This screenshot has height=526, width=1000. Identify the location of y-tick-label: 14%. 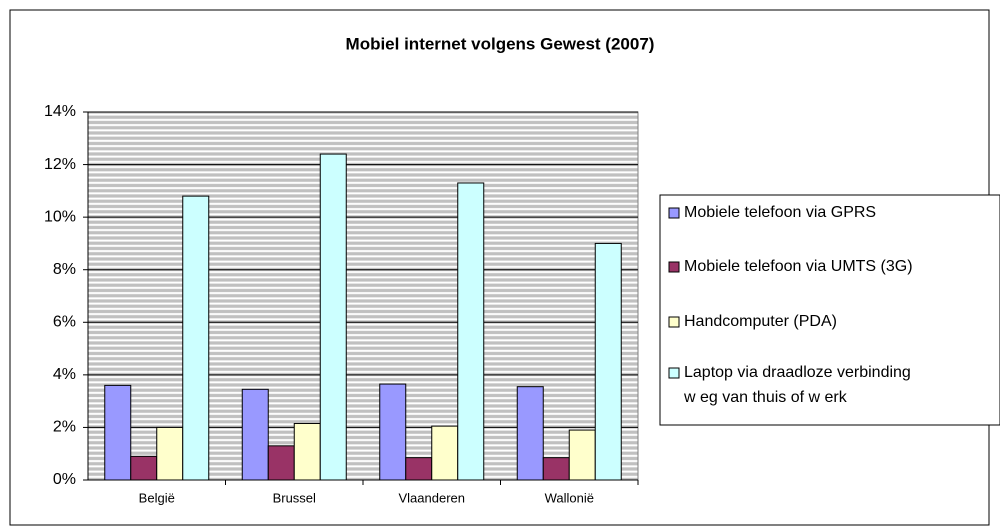
(60, 111).